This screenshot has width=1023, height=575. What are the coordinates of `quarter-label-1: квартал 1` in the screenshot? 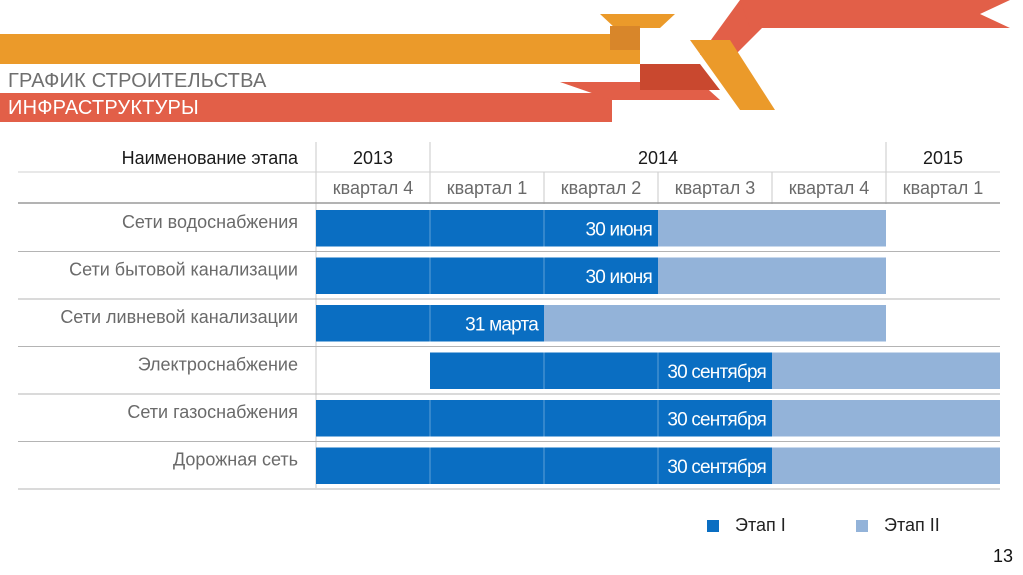 It's located at (487, 188).